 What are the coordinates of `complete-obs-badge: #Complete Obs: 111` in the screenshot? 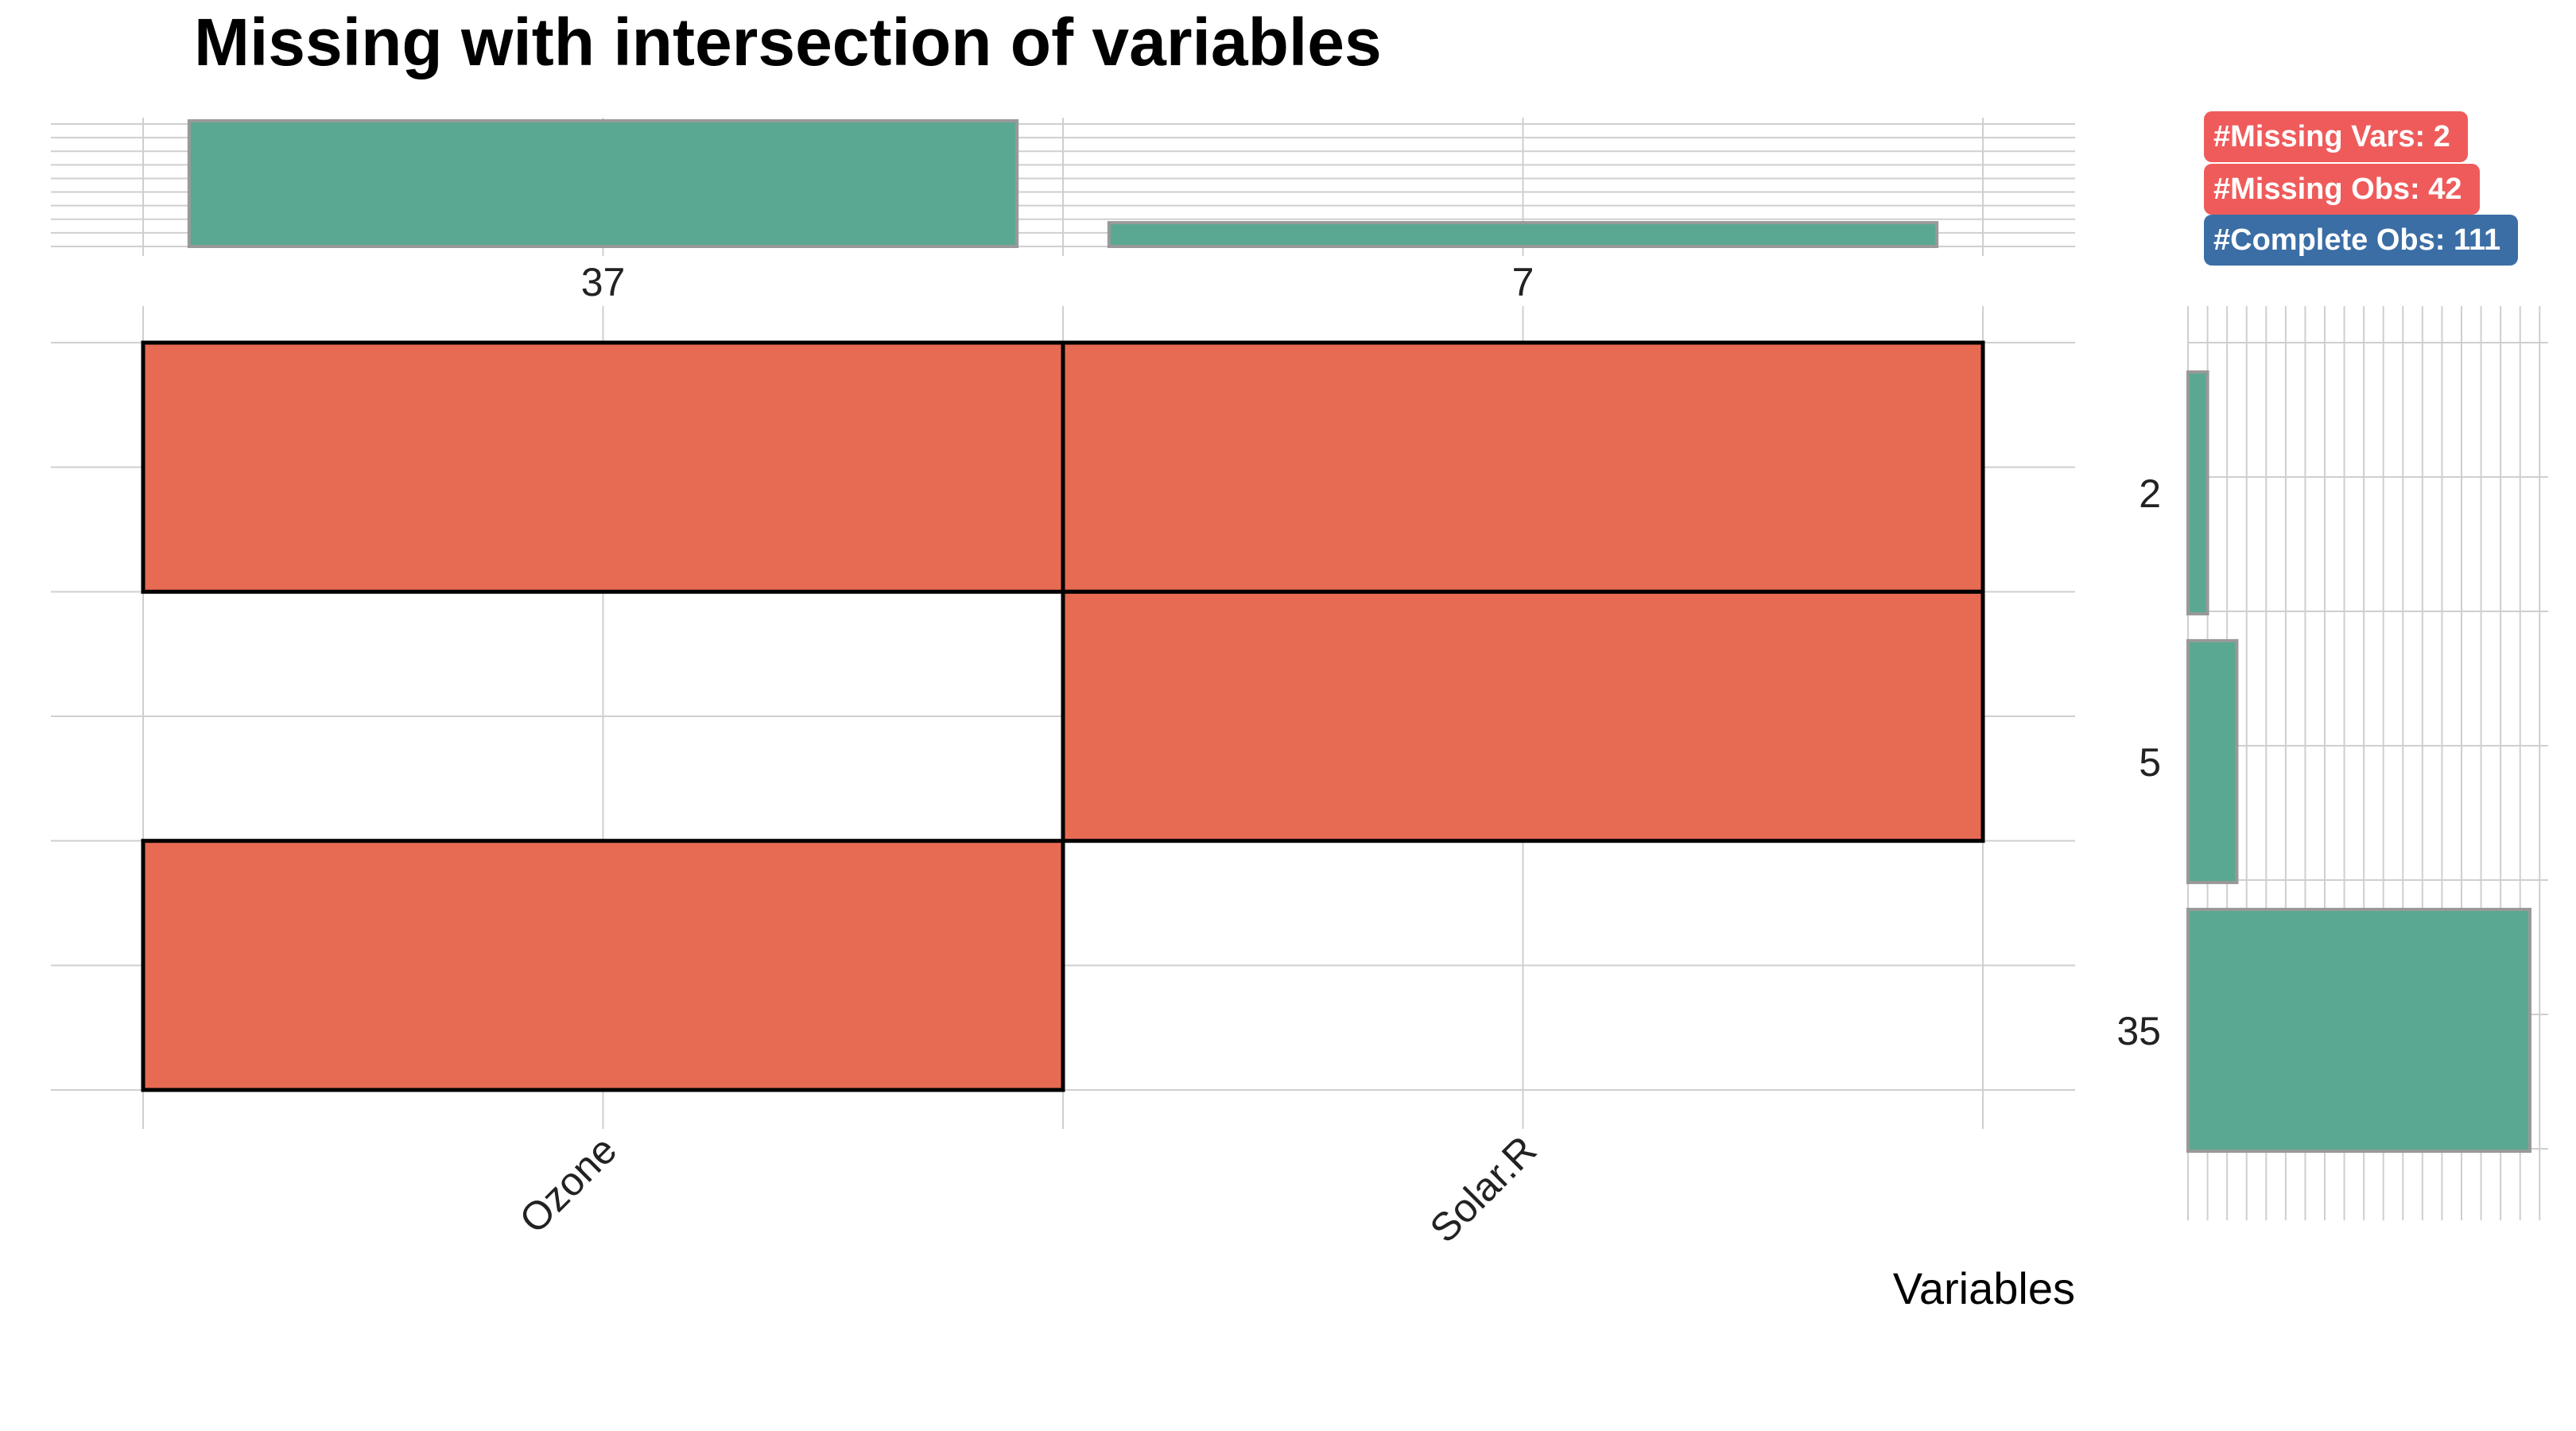 It's located at (2361, 240).